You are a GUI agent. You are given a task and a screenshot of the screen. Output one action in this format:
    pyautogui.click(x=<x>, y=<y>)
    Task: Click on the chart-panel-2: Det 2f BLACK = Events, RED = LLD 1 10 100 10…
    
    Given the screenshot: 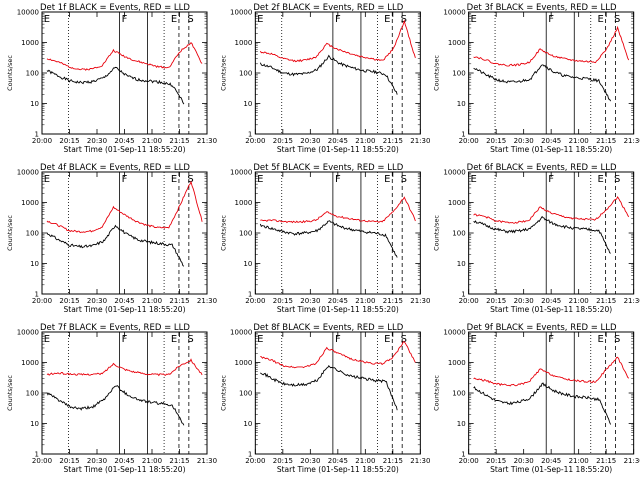 What is the action you would take?
    pyautogui.click(x=324, y=78)
    